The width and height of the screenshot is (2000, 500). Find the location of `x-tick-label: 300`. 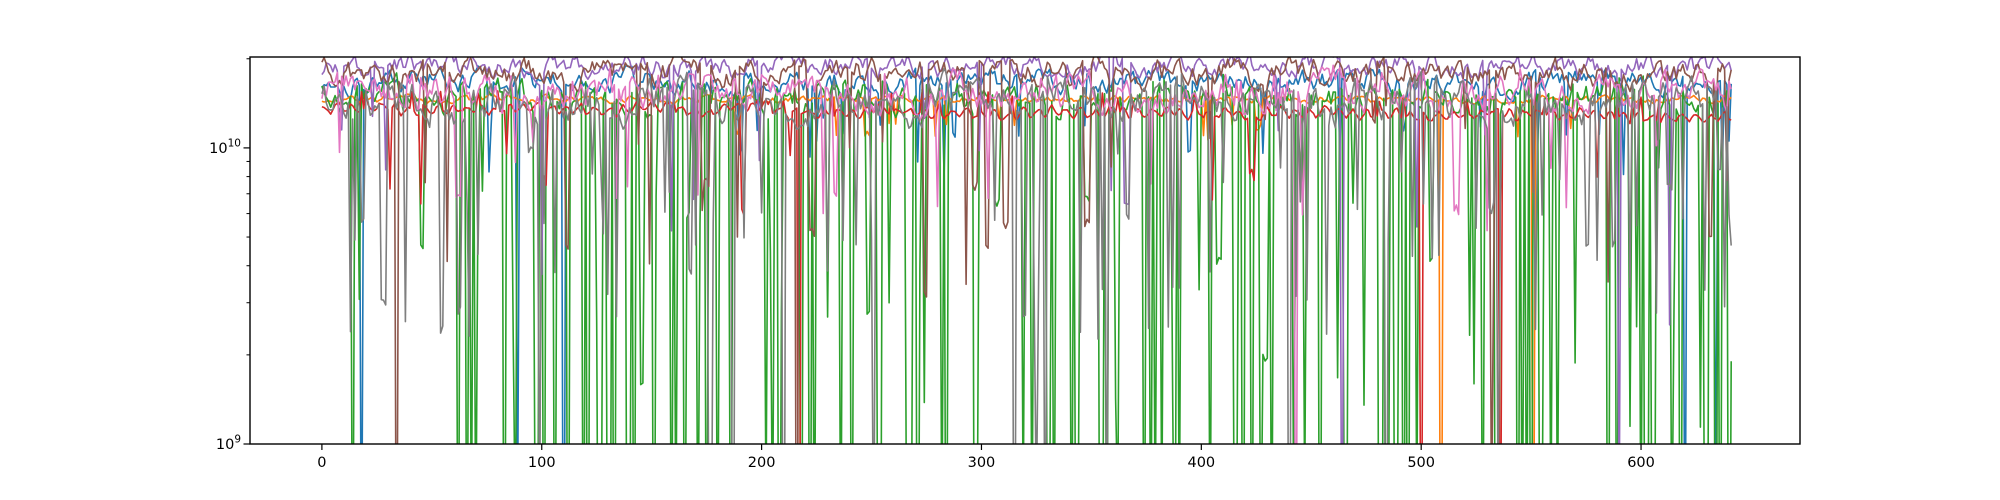

x-tick-label: 300 is located at coordinates (982, 463).